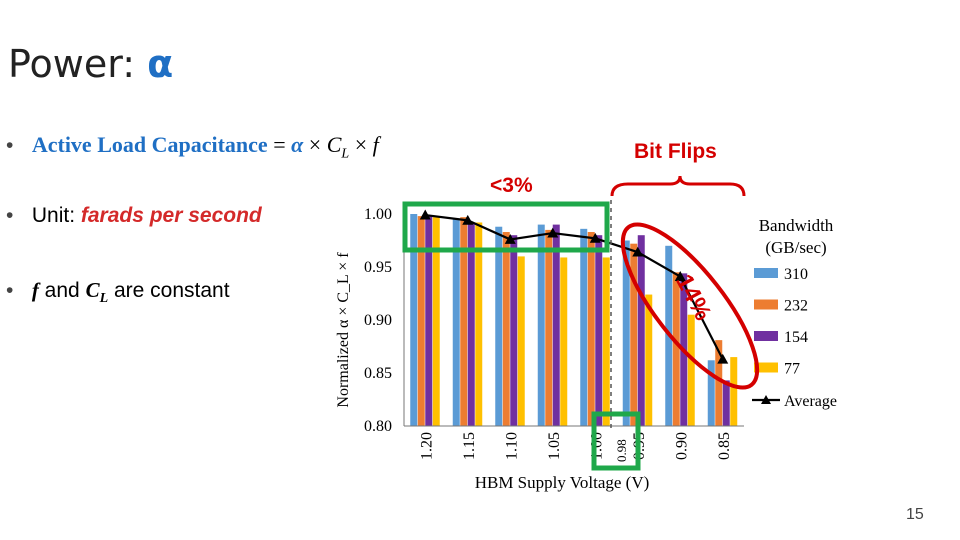  Describe the element at coordinates (726, 403) in the screenshot. I see `bar-154-0.85` at that location.